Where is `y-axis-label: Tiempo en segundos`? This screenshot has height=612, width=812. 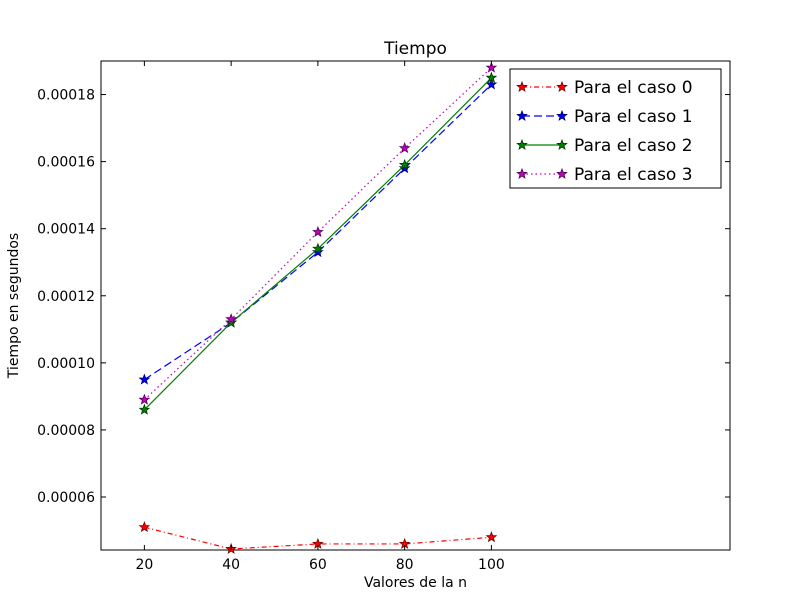
y-axis-label: Tiempo en segundos is located at coordinates (14, 306).